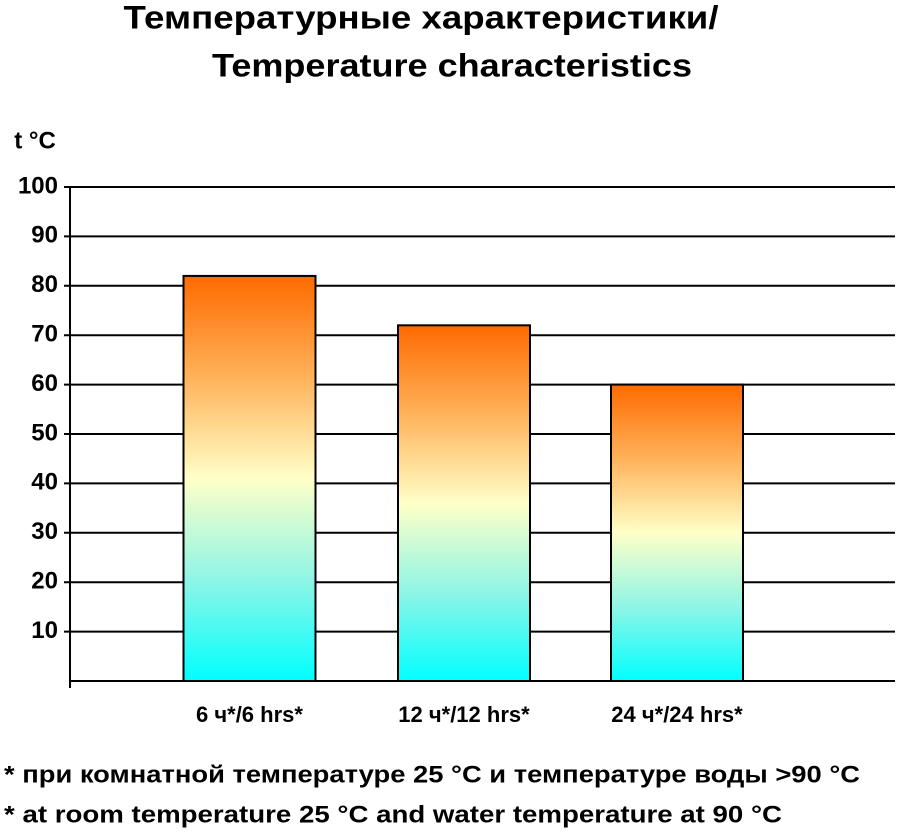 Image resolution: width=902 pixels, height=838 pixels. What do you see at coordinates (249, 714) in the screenshot?
I see `x-tick-label: 6 ч*/6 hrs*` at bounding box center [249, 714].